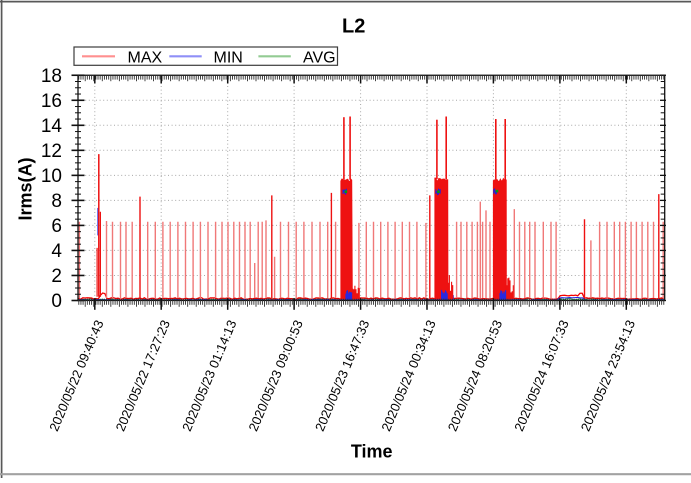  Describe the element at coordinates (51, 151) in the screenshot. I see `svg-text: 12` at that location.